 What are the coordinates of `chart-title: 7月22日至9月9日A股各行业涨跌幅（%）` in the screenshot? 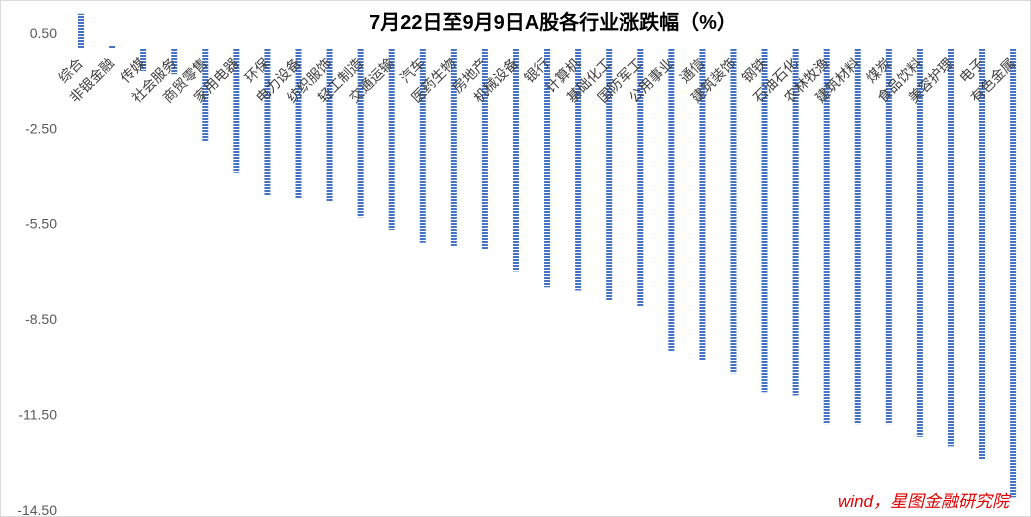 It's located at (553, 22).